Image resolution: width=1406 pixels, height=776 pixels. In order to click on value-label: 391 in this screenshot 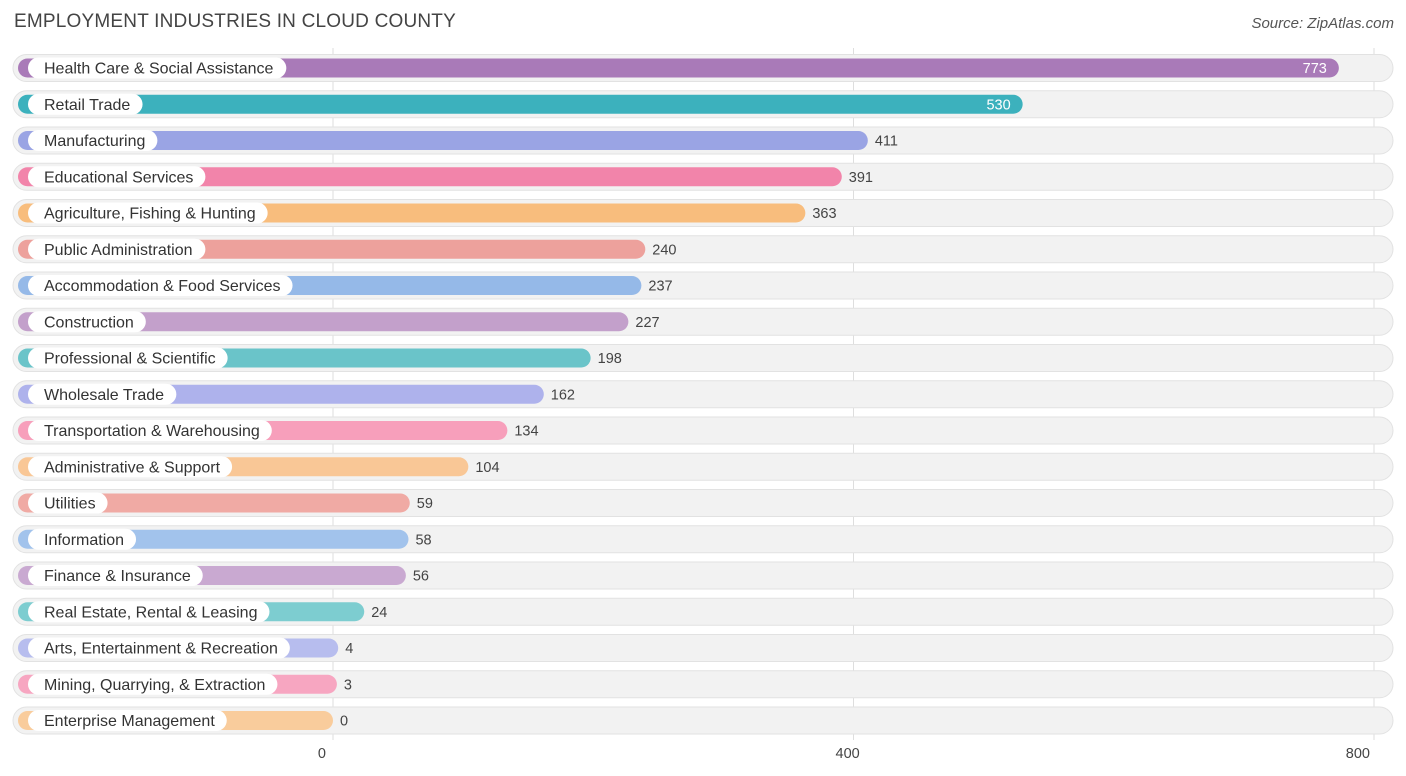, I will do `click(861, 178)`.